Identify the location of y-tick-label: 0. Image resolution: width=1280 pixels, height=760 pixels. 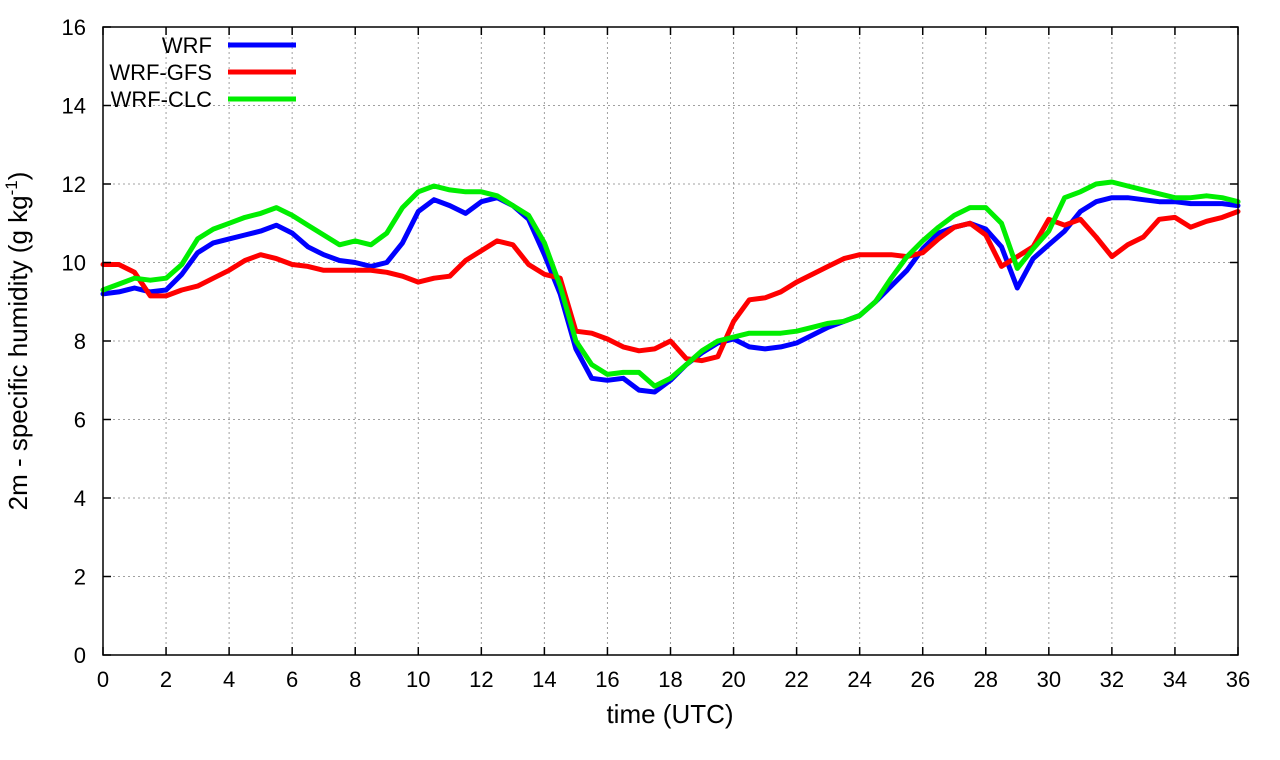
(80, 655).